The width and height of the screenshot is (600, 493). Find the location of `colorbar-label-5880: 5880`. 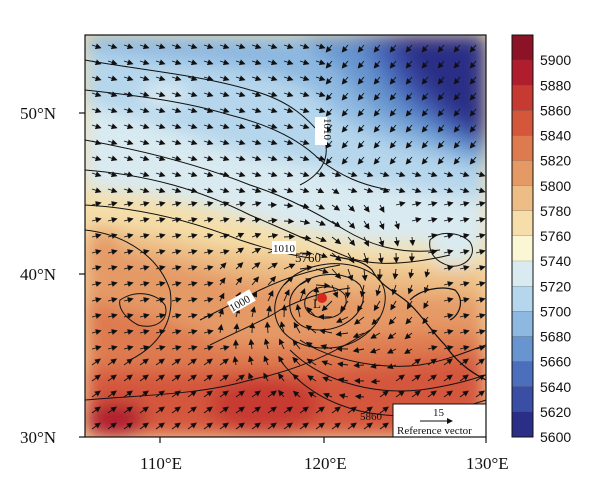

colorbar-label-5880: 5880 is located at coordinates (555, 85).